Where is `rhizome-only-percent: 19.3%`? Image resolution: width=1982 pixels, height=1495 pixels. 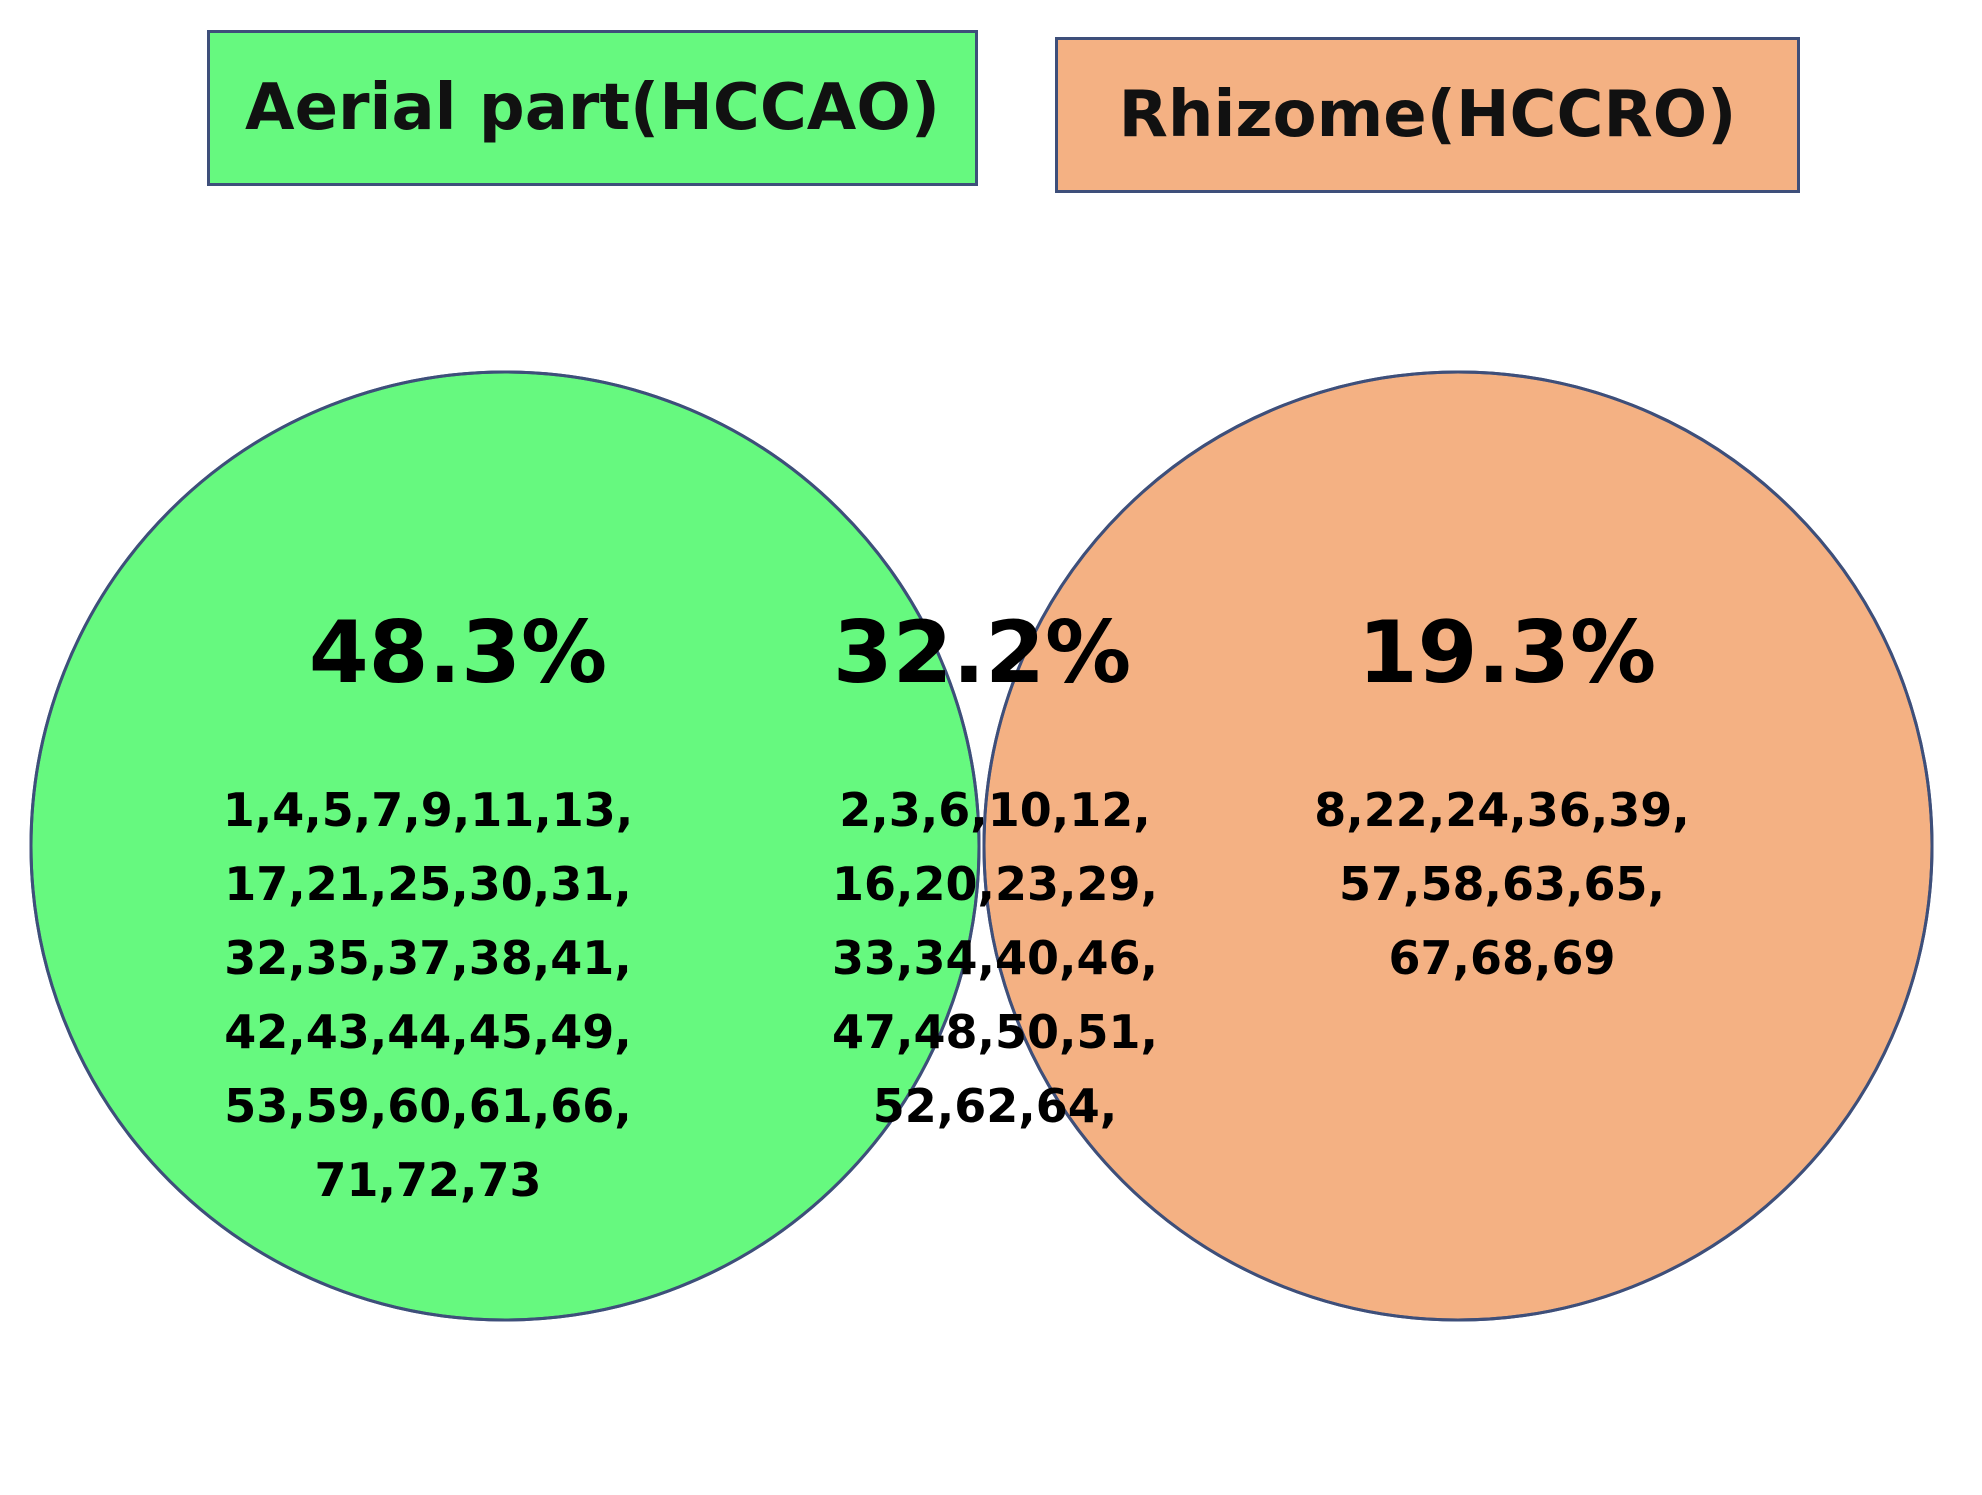 rhizome-only-percent: 19.3% is located at coordinates (1507, 653).